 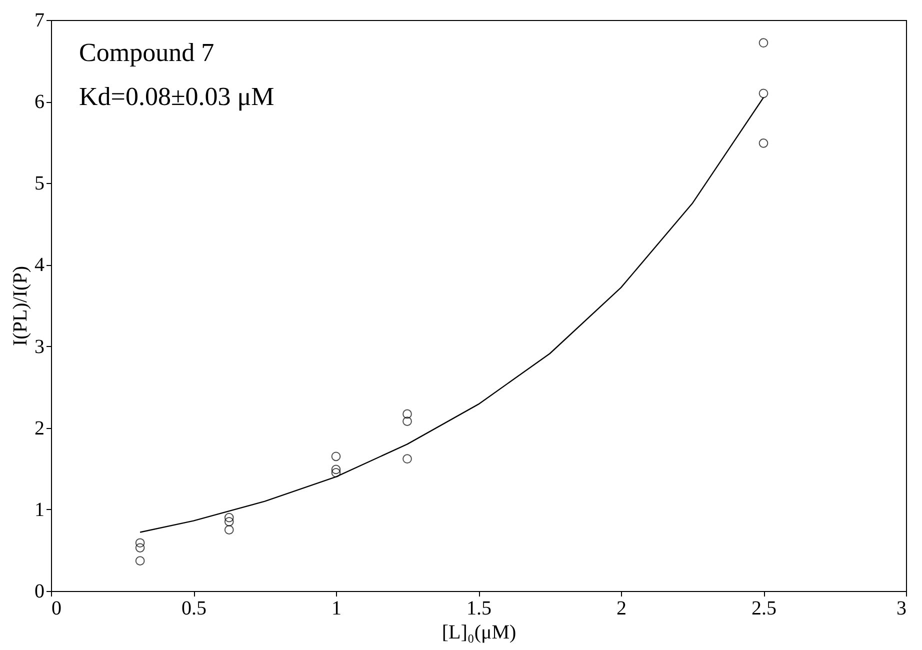 What do you see at coordinates (479, 609) in the screenshot?
I see `x-tick-label: 1.5` at bounding box center [479, 609].